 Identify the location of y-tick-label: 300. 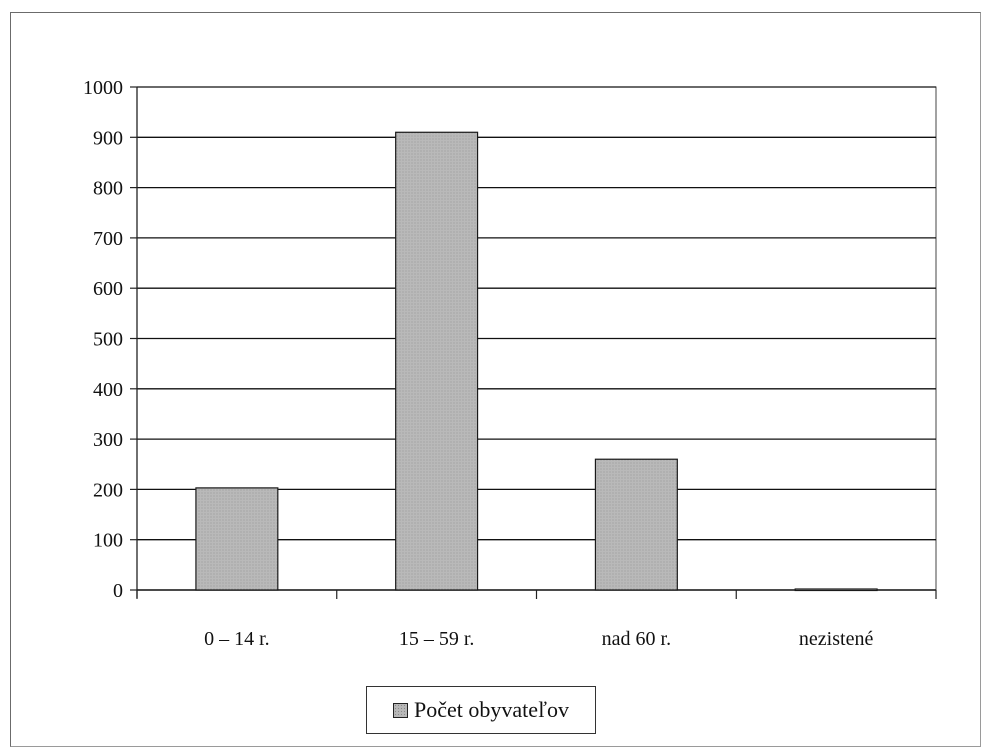
(108, 440).